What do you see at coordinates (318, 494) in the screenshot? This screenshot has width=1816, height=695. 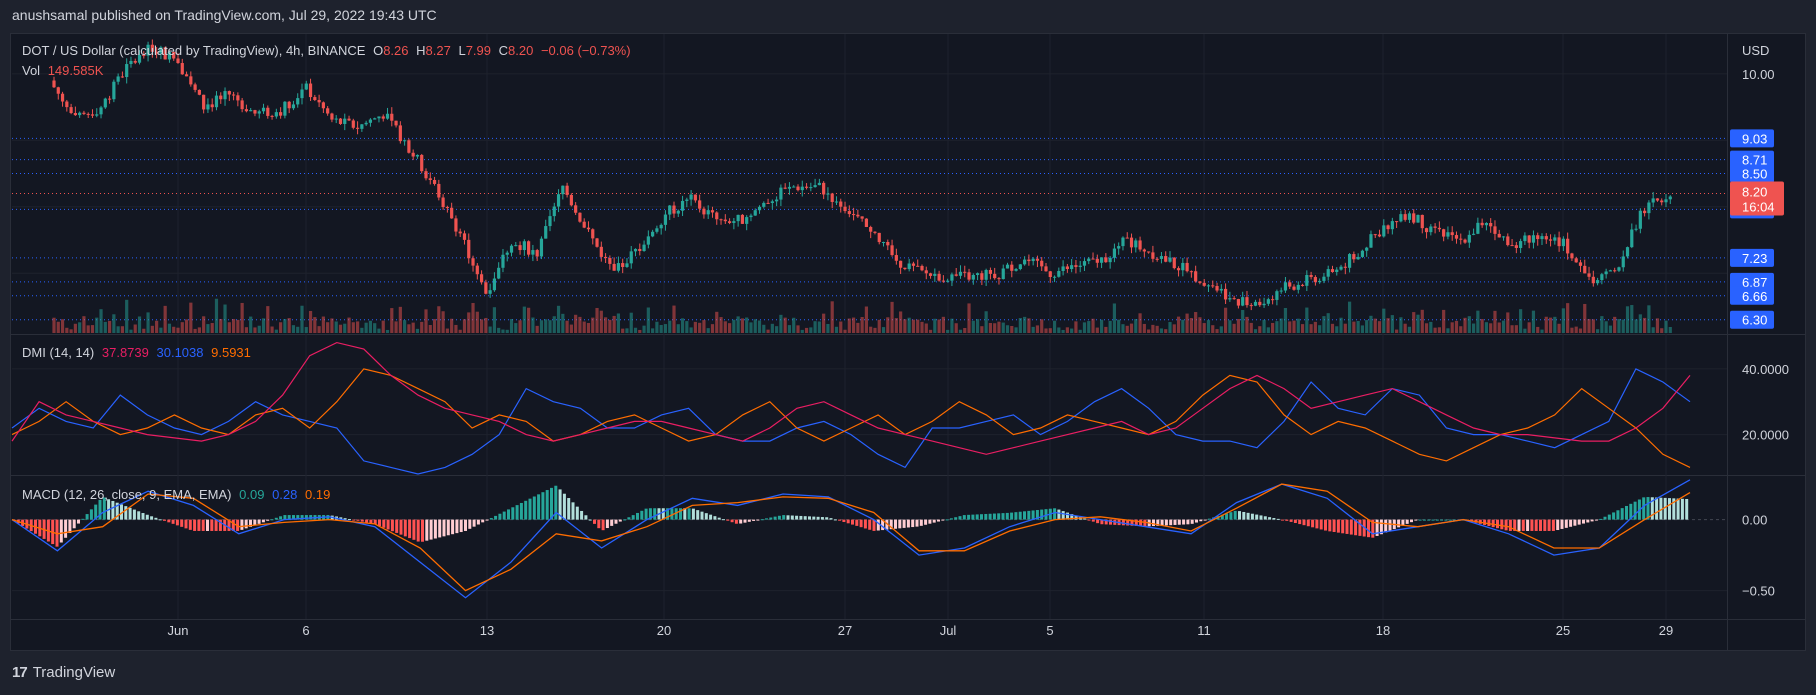 I see `macd-signal-value: 0.19` at bounding box center [318, 494].